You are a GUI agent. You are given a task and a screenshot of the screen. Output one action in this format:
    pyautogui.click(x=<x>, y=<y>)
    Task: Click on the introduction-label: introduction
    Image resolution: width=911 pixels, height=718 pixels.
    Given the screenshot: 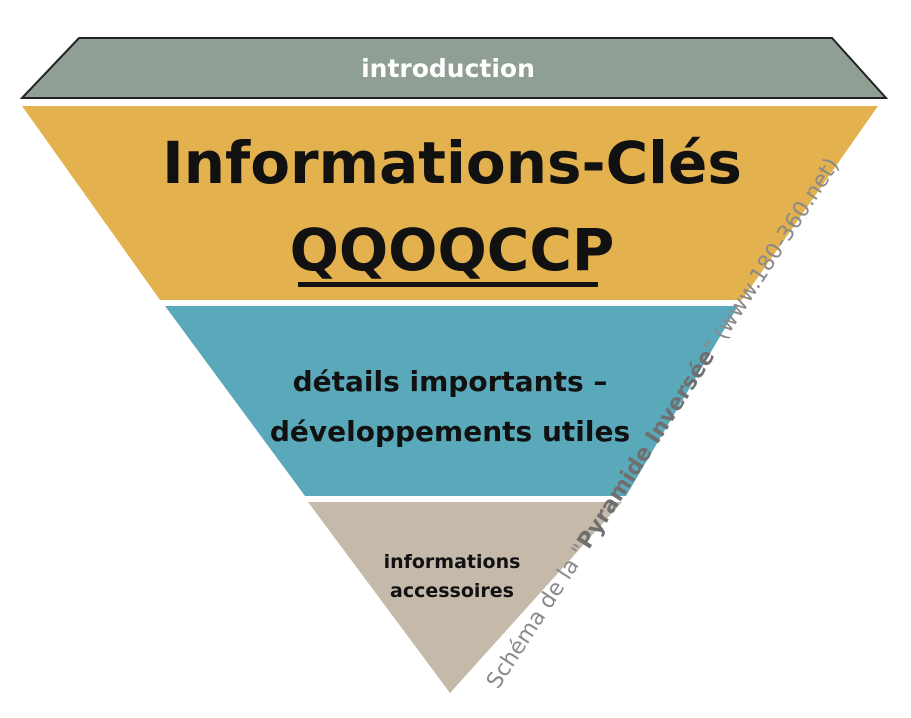 What is the action you would take?
    pyautogui.click(x=448, y=68)
    